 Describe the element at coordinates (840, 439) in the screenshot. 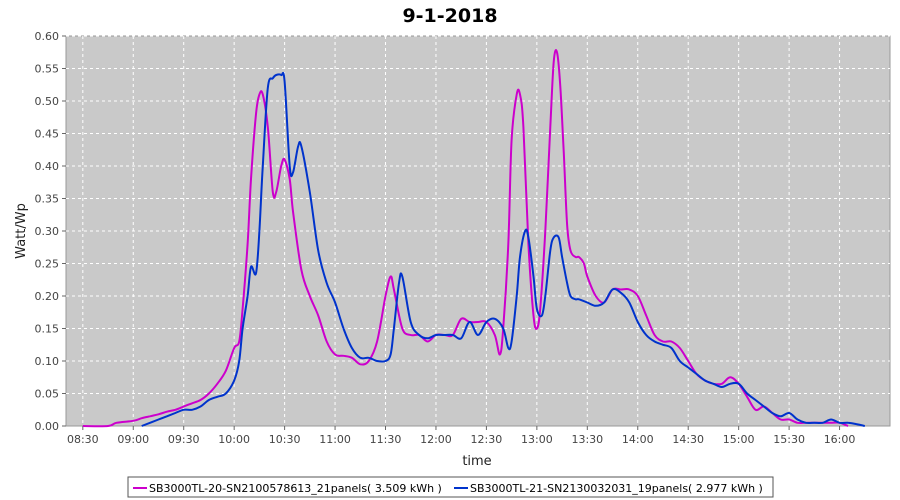

I see `x-tick-label: 16:00` at that location.